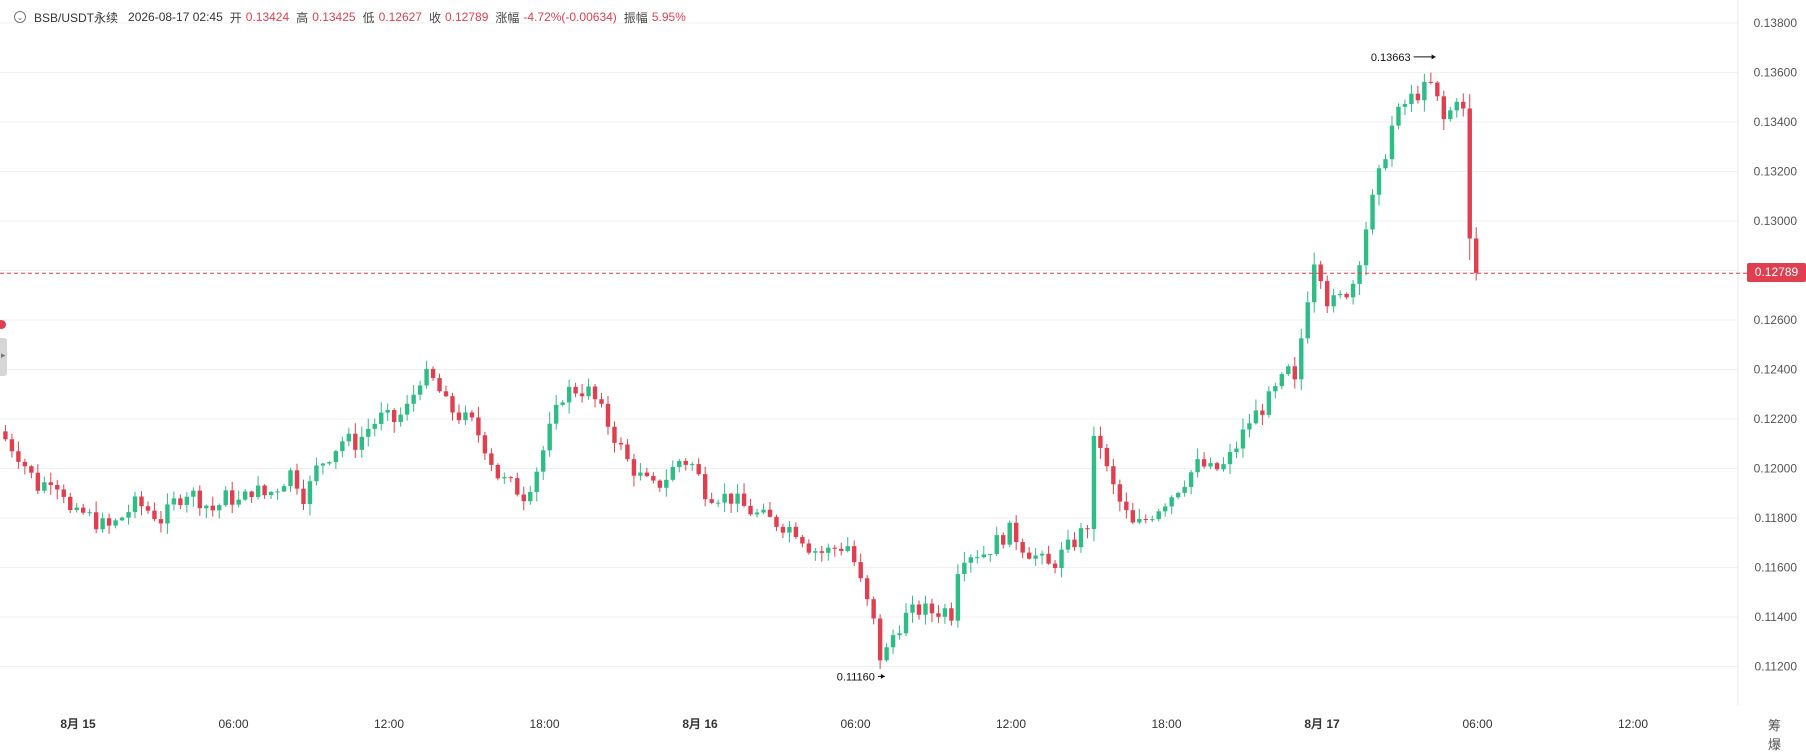 The image size is (1806, 753). What do you see at coordinates (175, 17) in the screenshot?
I see `datetime-label: 2026-08-17 02:45` at bounding box center [175, 17].